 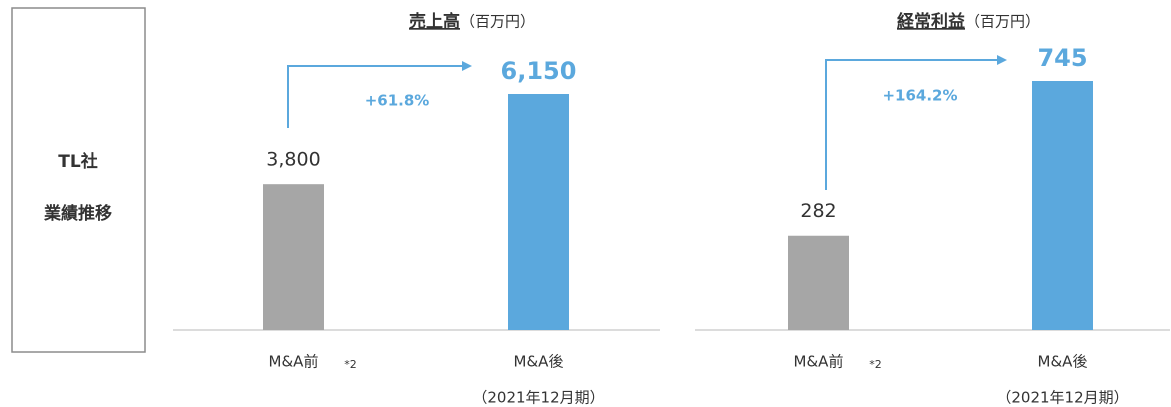 I want to click on label-line: 業績推移, so click(x=78, y=213).